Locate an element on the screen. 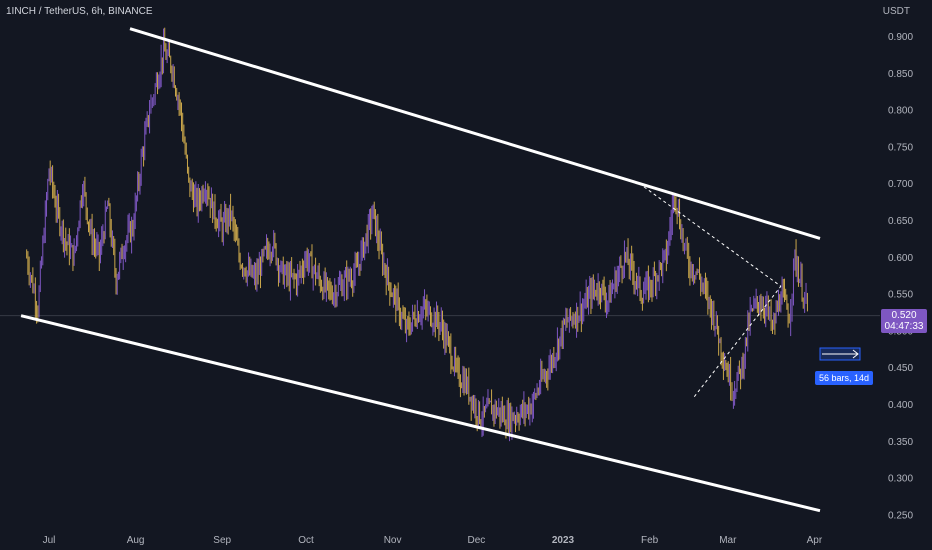  x-tick-label: Mar is located at coordinates (728, 540).